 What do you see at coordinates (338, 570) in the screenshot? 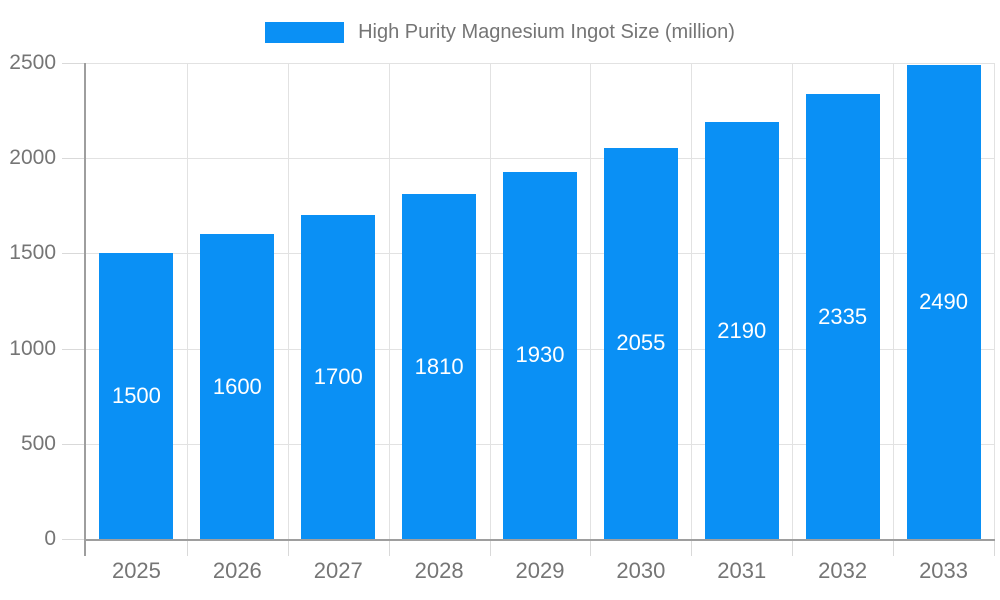
I see `x-axis-tick-label: 2027` at bounding box center [338, 570].